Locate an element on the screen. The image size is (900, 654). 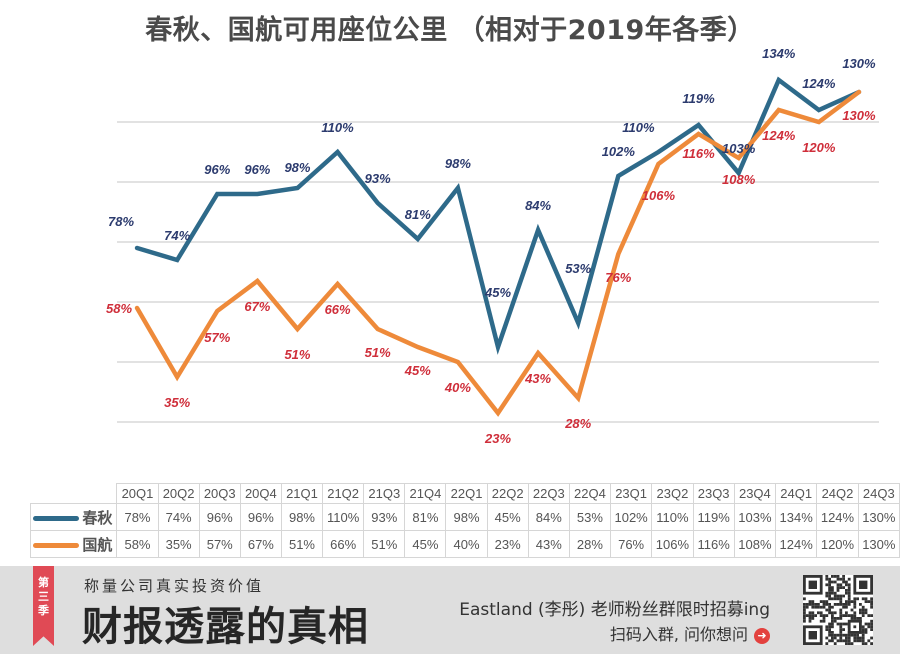
table-cell: 108% is located at coordinates (755, 544).